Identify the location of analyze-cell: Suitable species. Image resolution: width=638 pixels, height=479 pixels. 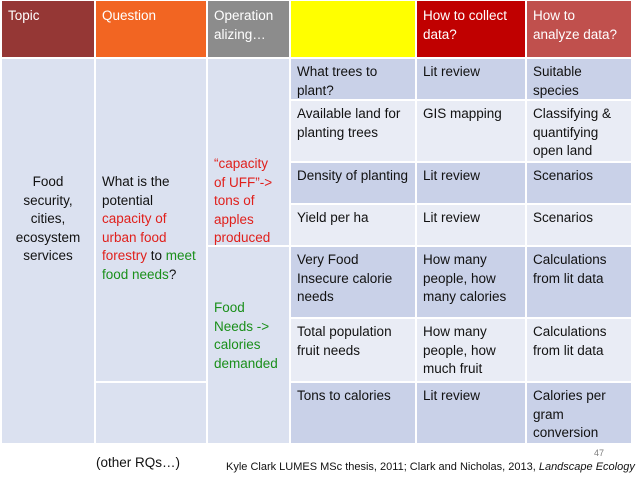
(579, 79).